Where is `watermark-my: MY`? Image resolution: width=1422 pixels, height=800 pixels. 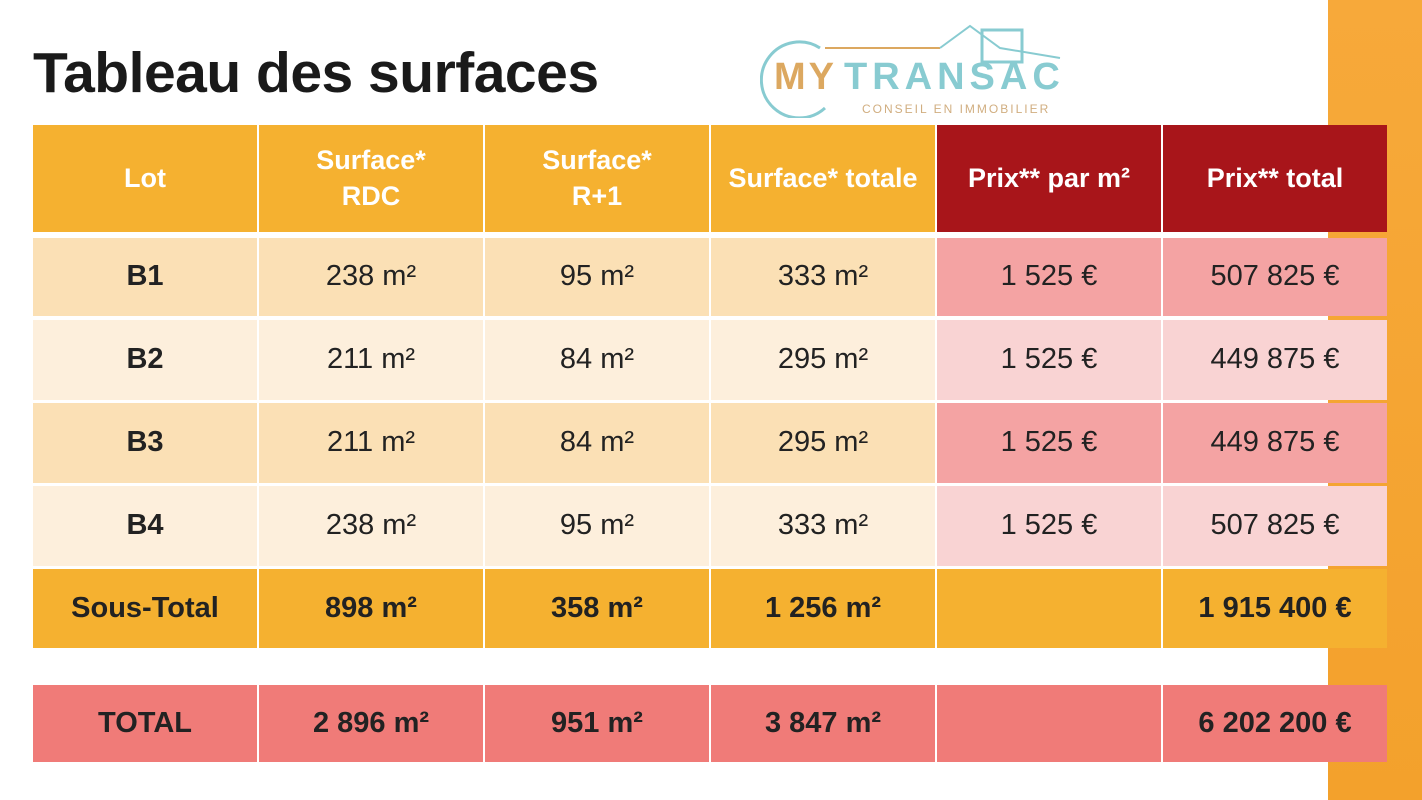
watermark-my: MY is located at coordinates (805, 77).